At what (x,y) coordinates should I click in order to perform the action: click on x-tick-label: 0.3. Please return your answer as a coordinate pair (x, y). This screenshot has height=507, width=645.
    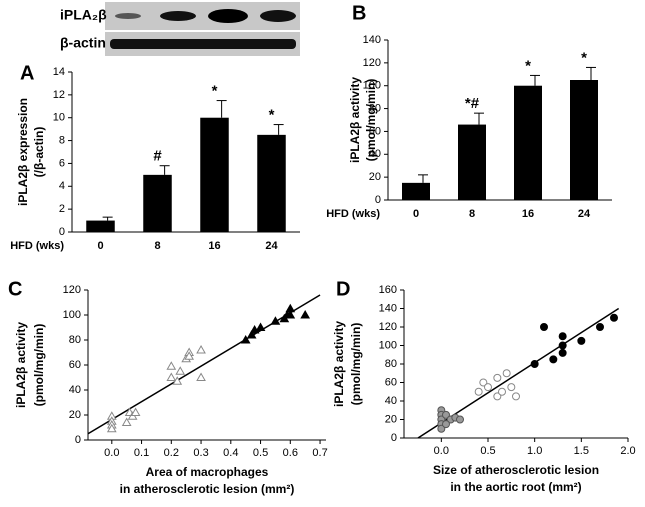
    Looking at the image, I should click on (200, 453).